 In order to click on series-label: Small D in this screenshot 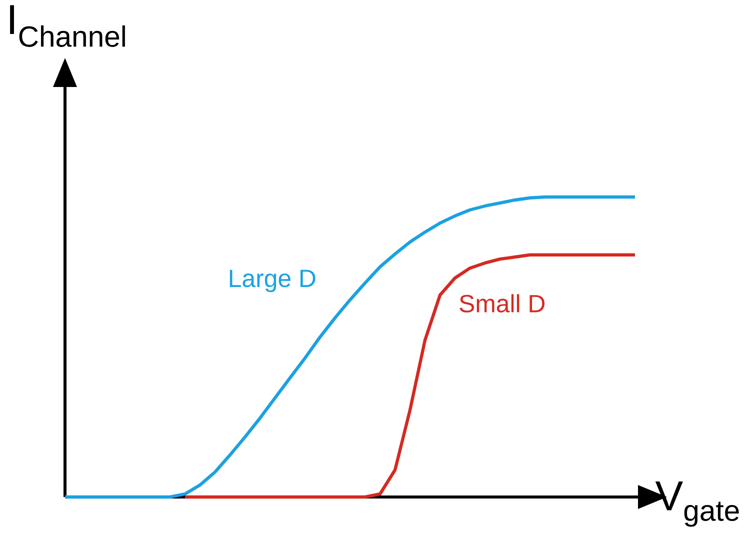, I will do `click(502, 303)`.